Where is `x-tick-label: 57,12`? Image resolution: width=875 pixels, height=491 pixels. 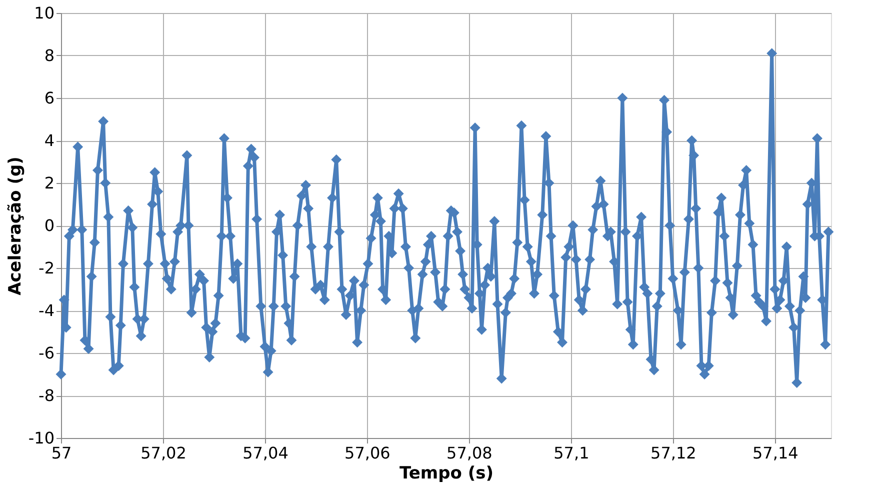 x-tick-label: 57,12 is located at coordinates (673, 453).